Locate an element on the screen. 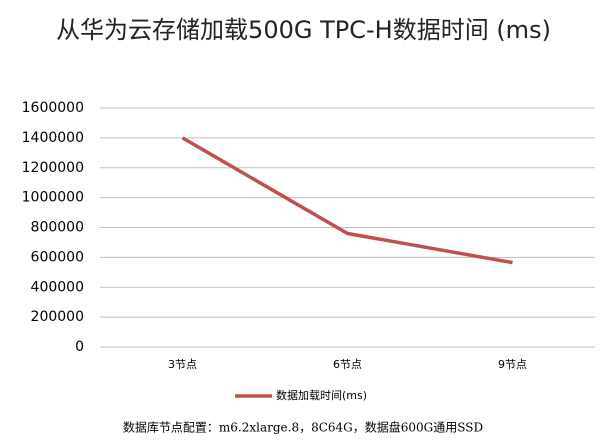  footnote: 数据库节点配置：m6.2xlarge.8，8C64G，数据盘600G通用SSD is located at coordinates (303, 427).